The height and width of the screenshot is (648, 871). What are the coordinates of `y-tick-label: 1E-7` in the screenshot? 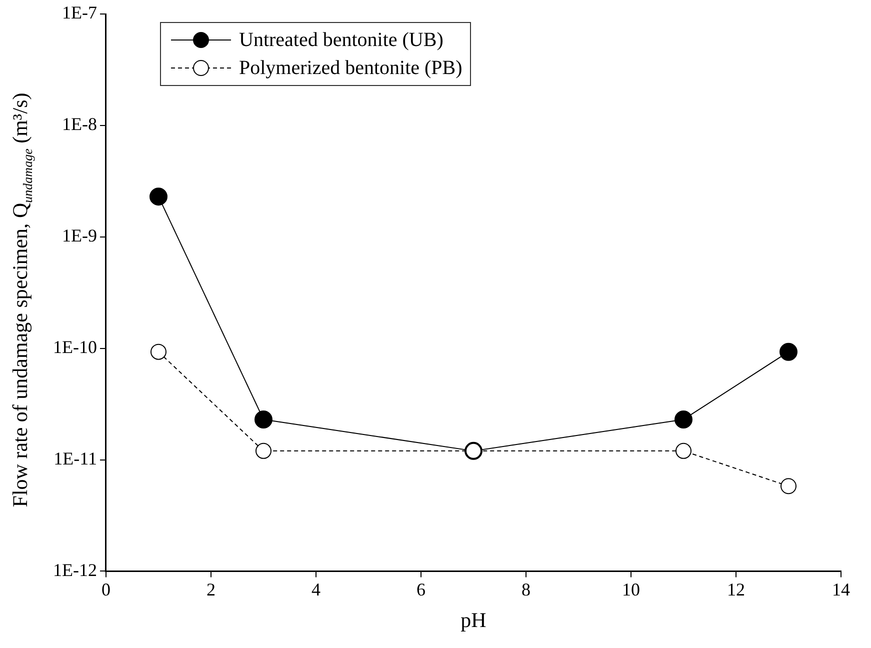 It's located at (79, 12).